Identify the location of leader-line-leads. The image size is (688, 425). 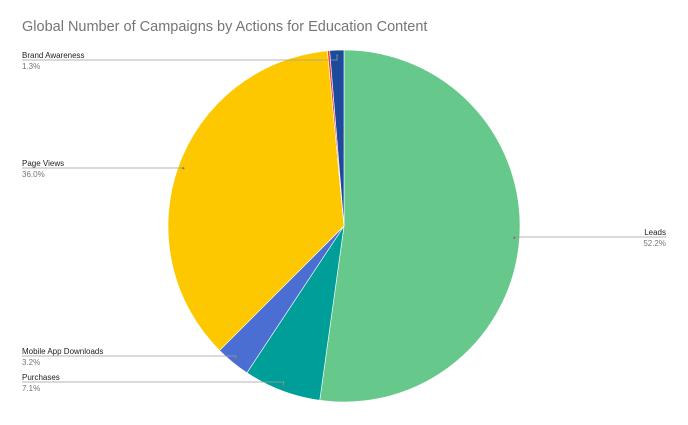
(589, 237).